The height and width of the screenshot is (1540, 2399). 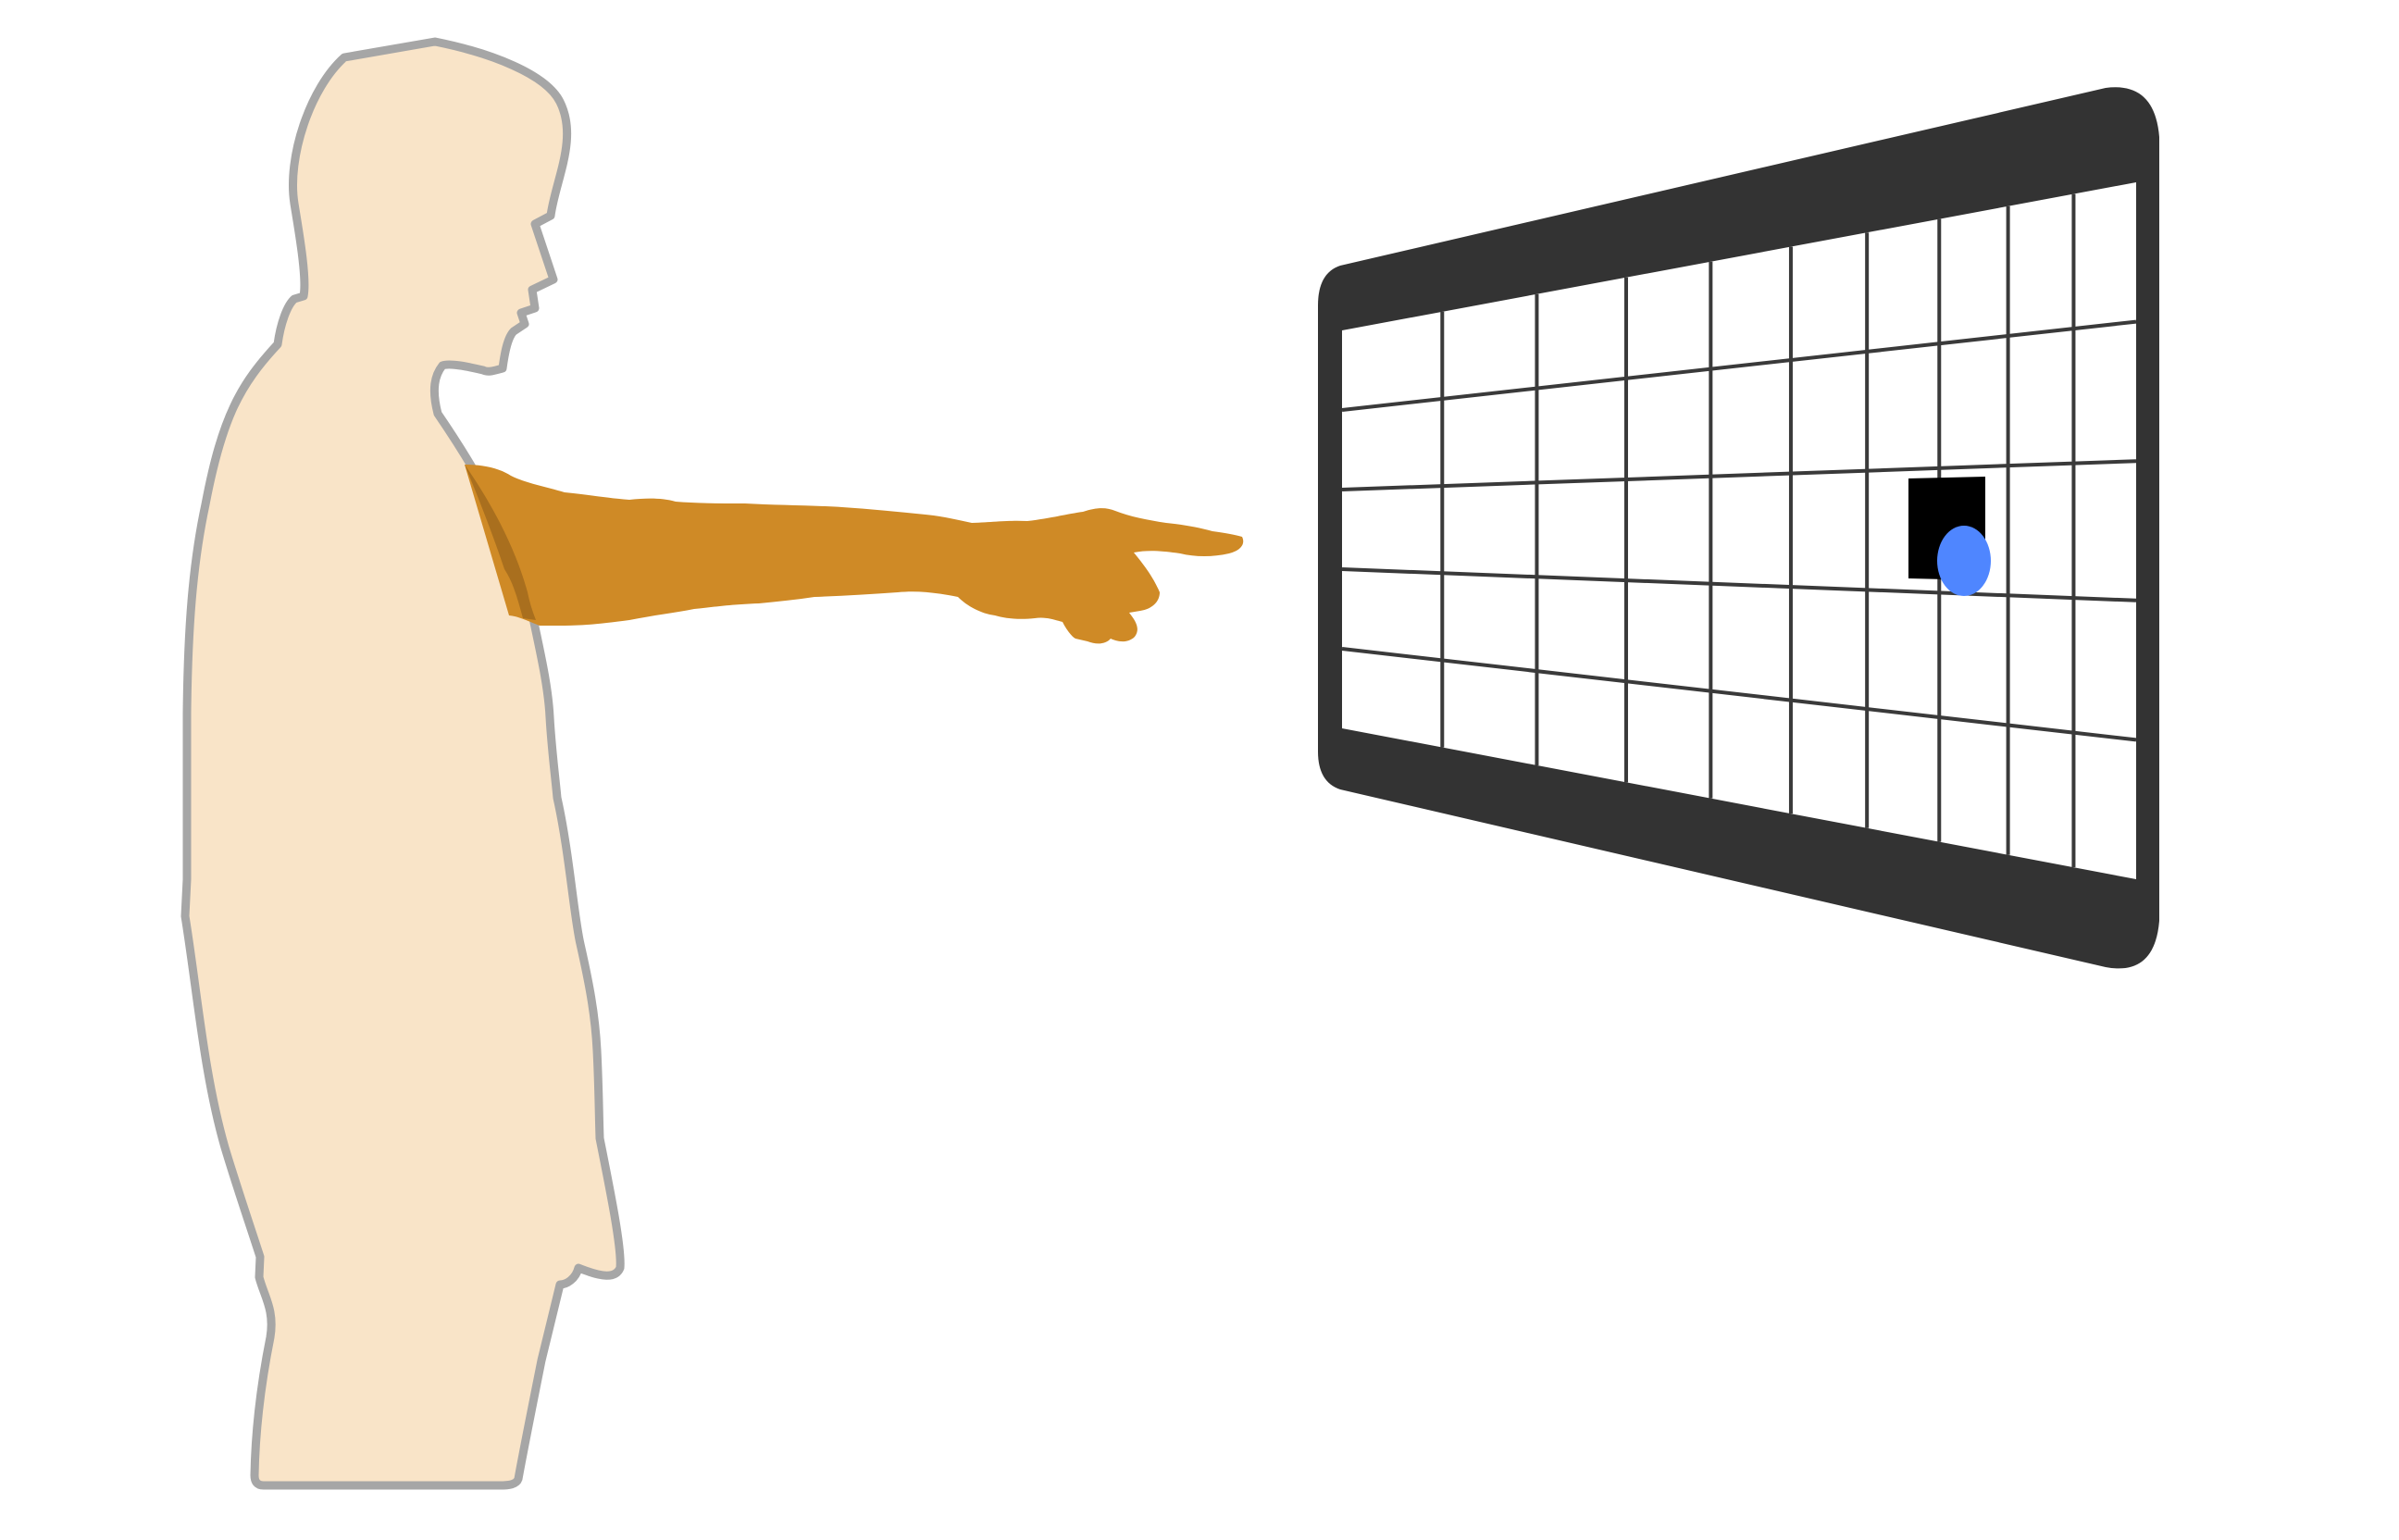 I want to click on screen-grid, so click(x=1739, y=530).